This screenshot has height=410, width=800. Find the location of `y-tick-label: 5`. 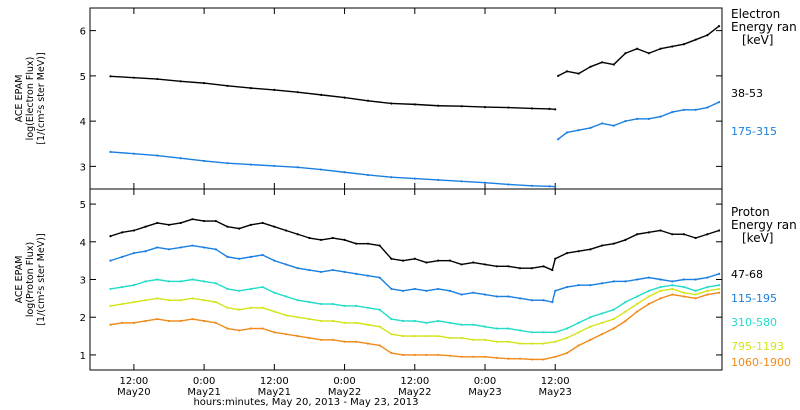

y-tick-label: 5 is located at coordinates (83, 205).